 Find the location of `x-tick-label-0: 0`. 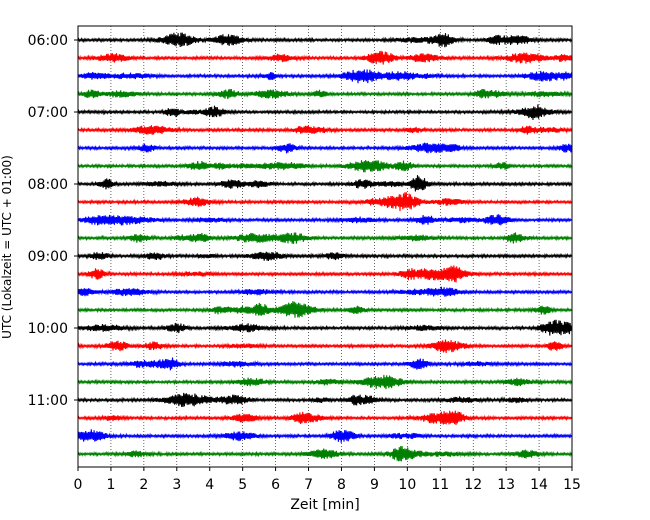

x-tick-label-0: 0 is located at coordinates (78, 485).